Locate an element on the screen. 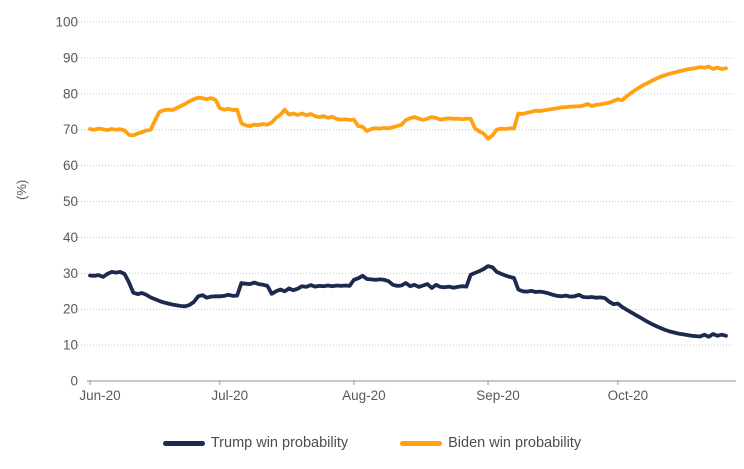 This screenshot has width=744, height=469. y-tick-label-70: 70 is located at coordinates (70, 129).